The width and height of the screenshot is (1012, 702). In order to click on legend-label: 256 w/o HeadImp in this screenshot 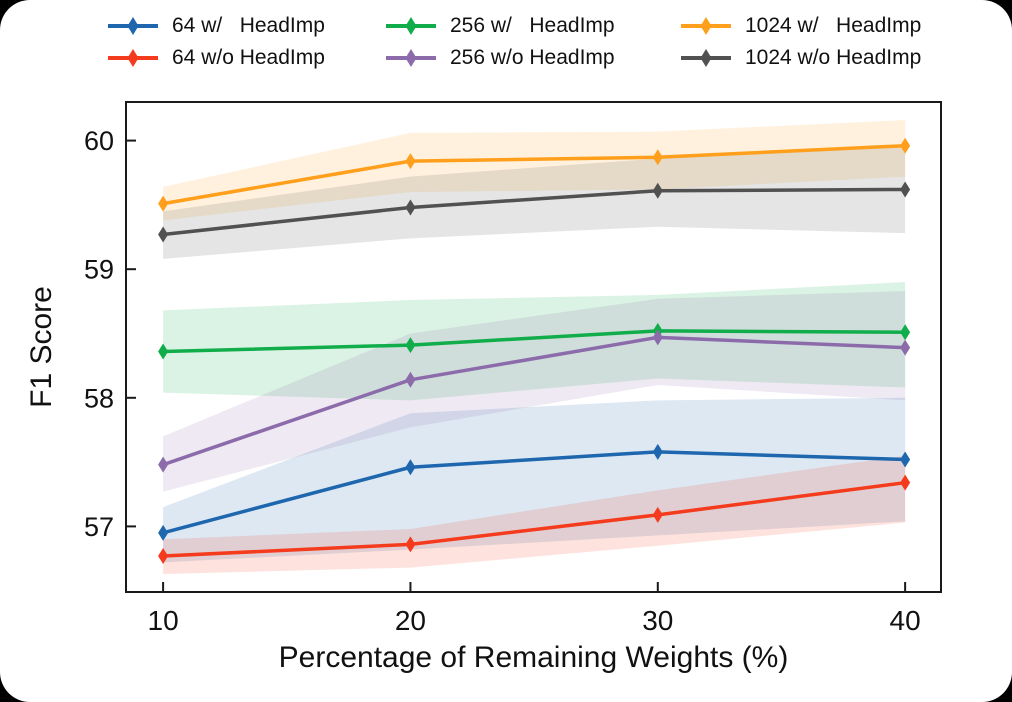, I will do `click(532, 57)`.